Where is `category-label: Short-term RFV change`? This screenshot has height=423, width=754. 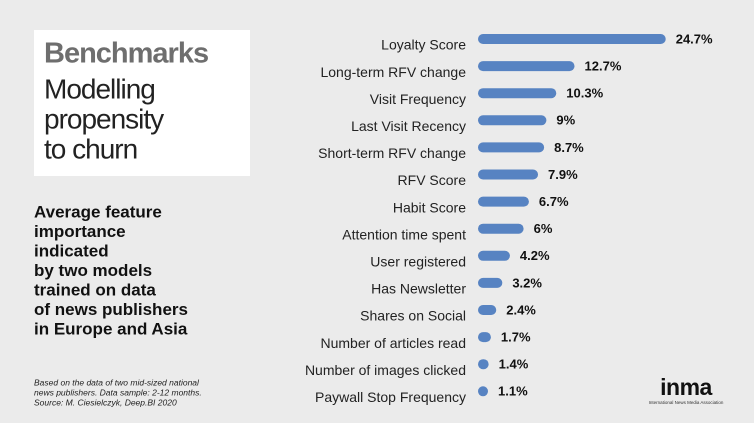 category-label: Short-term RFV change is located at coordinates (392, 153).